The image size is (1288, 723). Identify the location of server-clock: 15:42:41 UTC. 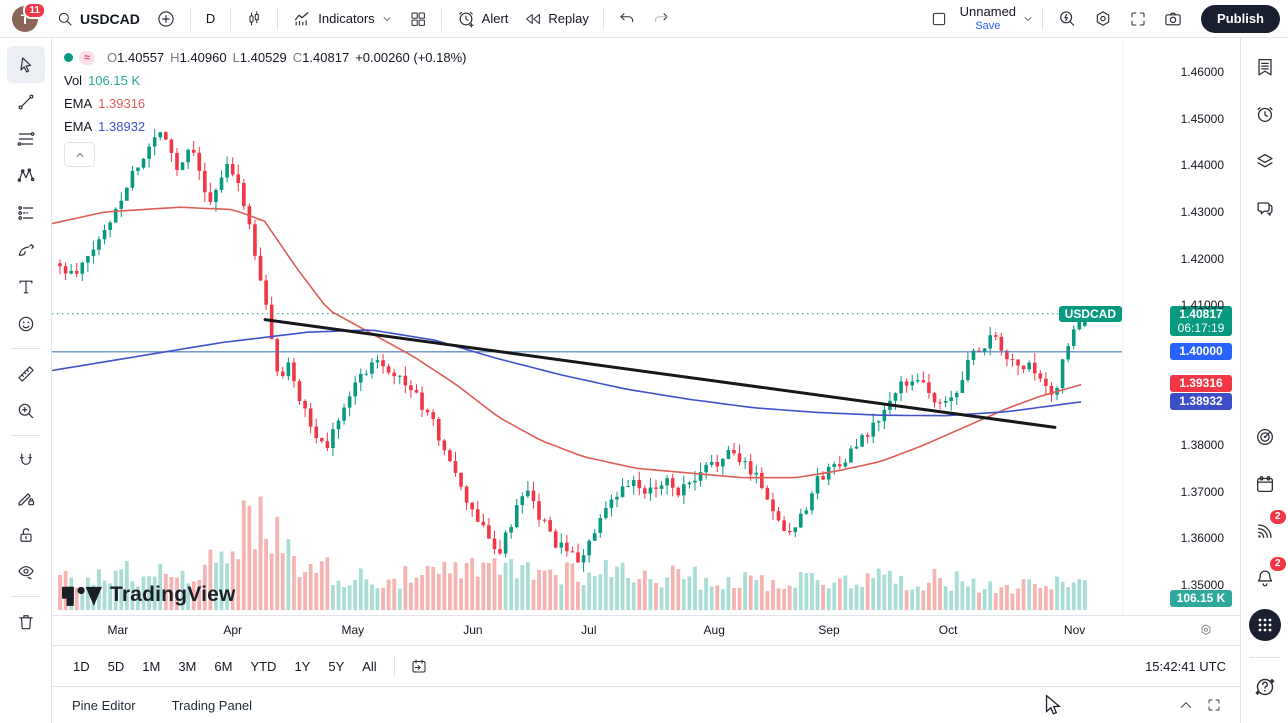
(1185, 666).